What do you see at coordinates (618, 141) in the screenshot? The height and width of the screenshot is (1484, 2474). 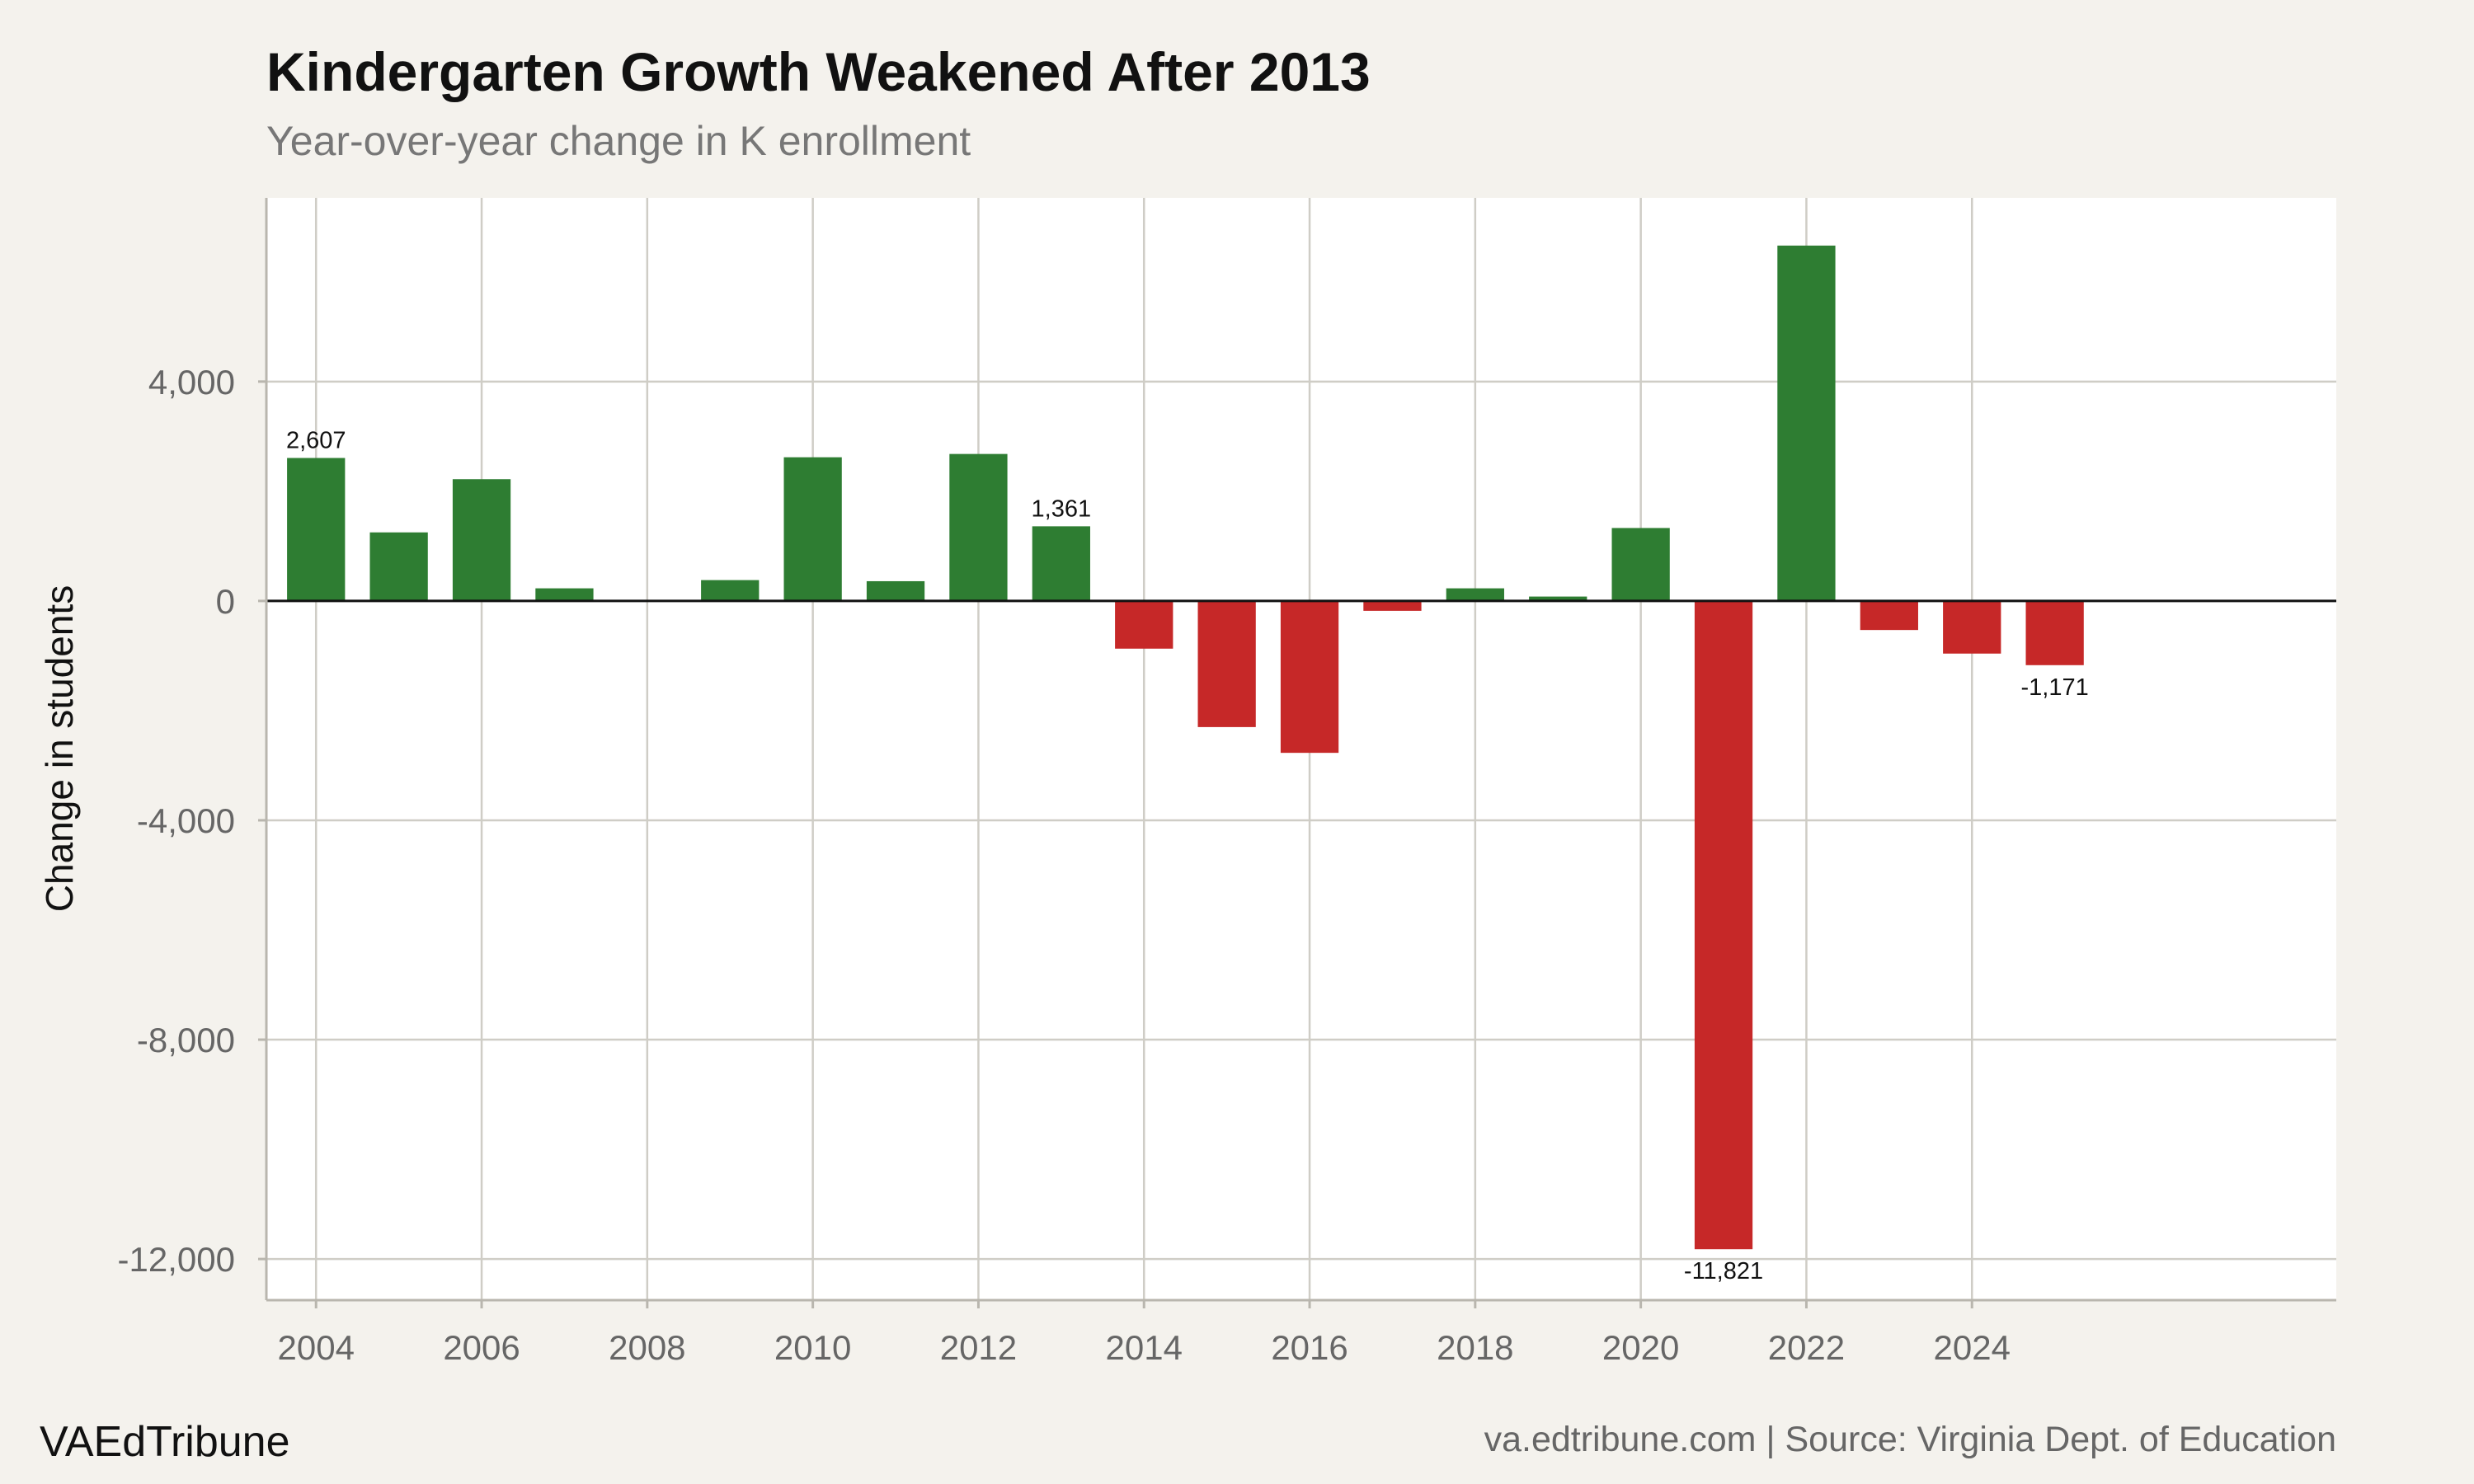 I see `chart-subtitle: Year-over-year change in K enrollment` at bounding box center [618, 141].